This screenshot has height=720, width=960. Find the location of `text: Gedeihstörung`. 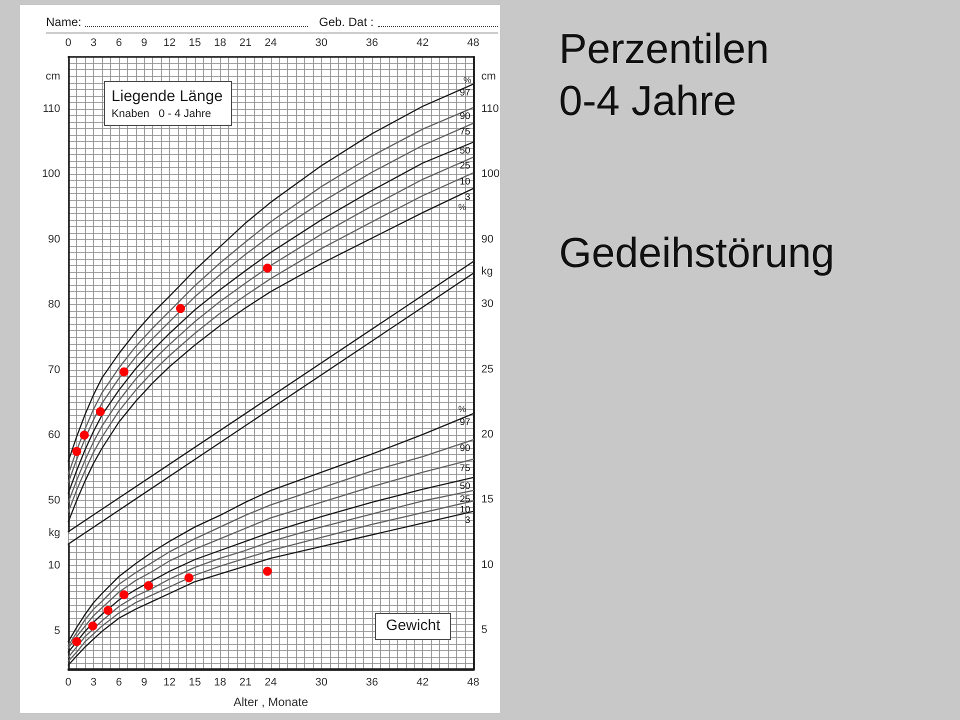

text: Gedeihstörung is located at coordinates (697, 253).